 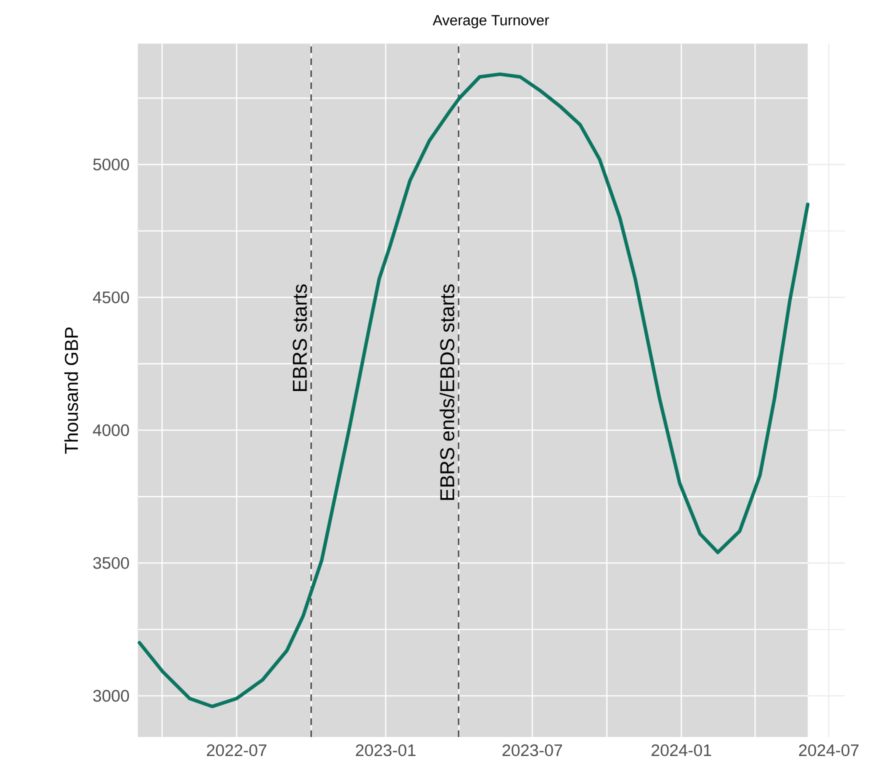 I want to click on chart-title: Average Turnover, so click(x=491, y=21).